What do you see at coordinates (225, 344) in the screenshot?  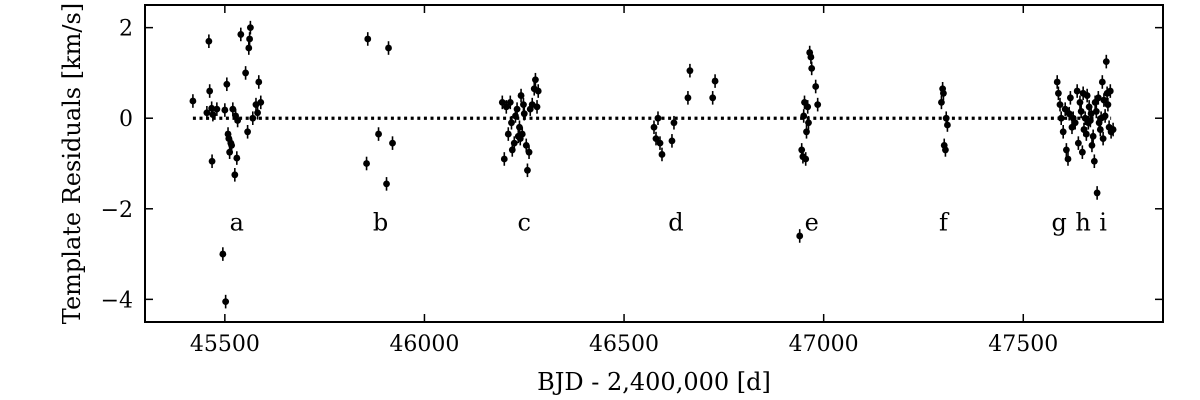 I see `x-tick-label: 45500` at bounding box center [225, 344].